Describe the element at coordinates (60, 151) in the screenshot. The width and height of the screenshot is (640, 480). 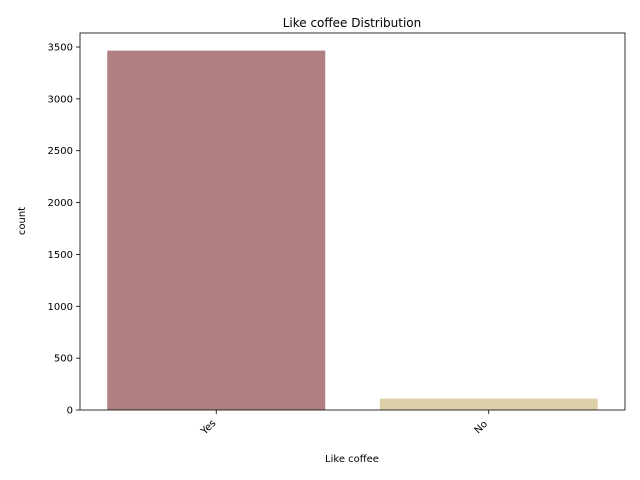
I see `y-tick-label: 2500` at that location.